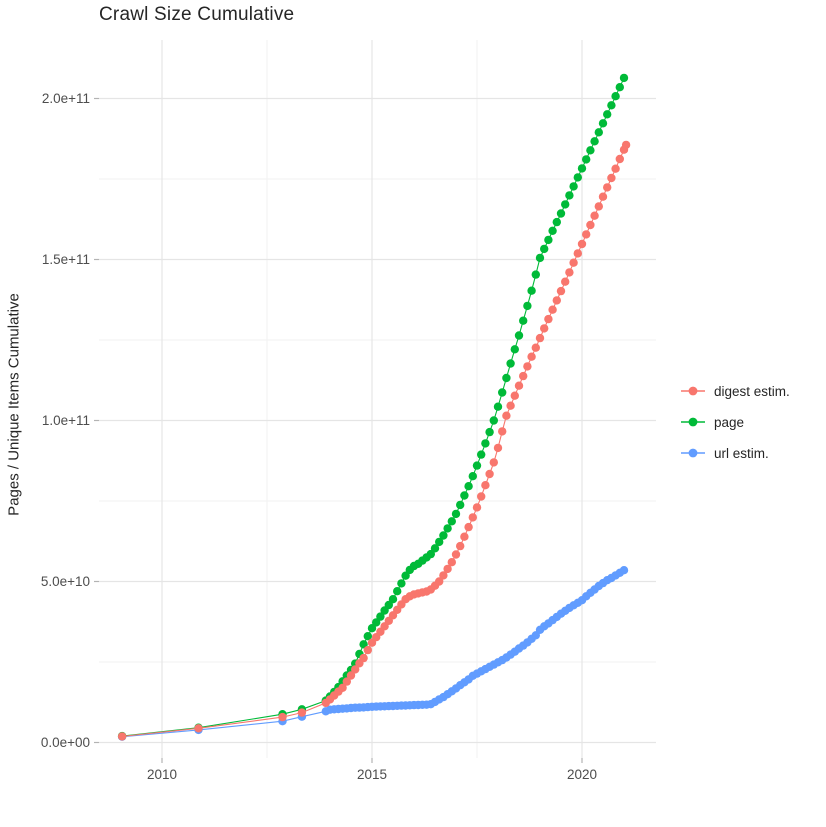 This screenshot has height=827, width=826. What do you see at coordinates (729, 422) in the screenshot?
I see `legend-label: page` at bounding box center [729, 422].